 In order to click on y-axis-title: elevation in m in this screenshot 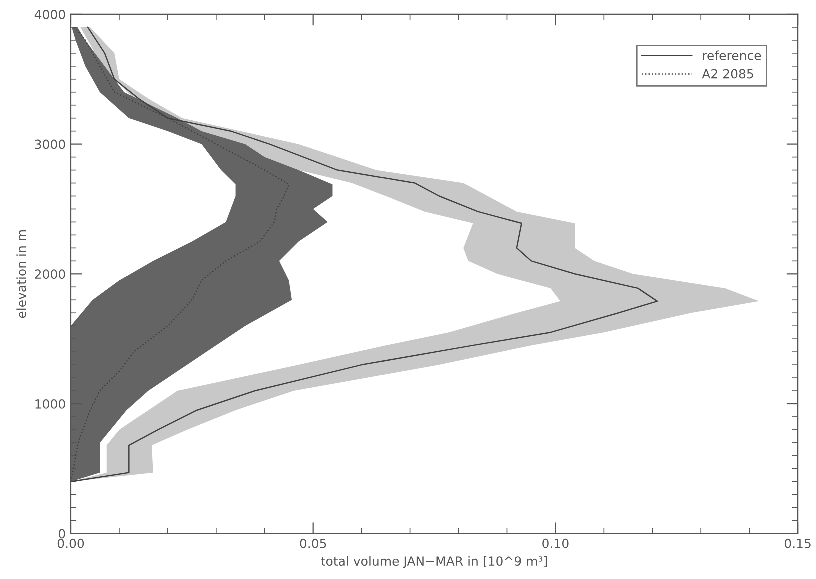, I will do `click(21, 274)`.